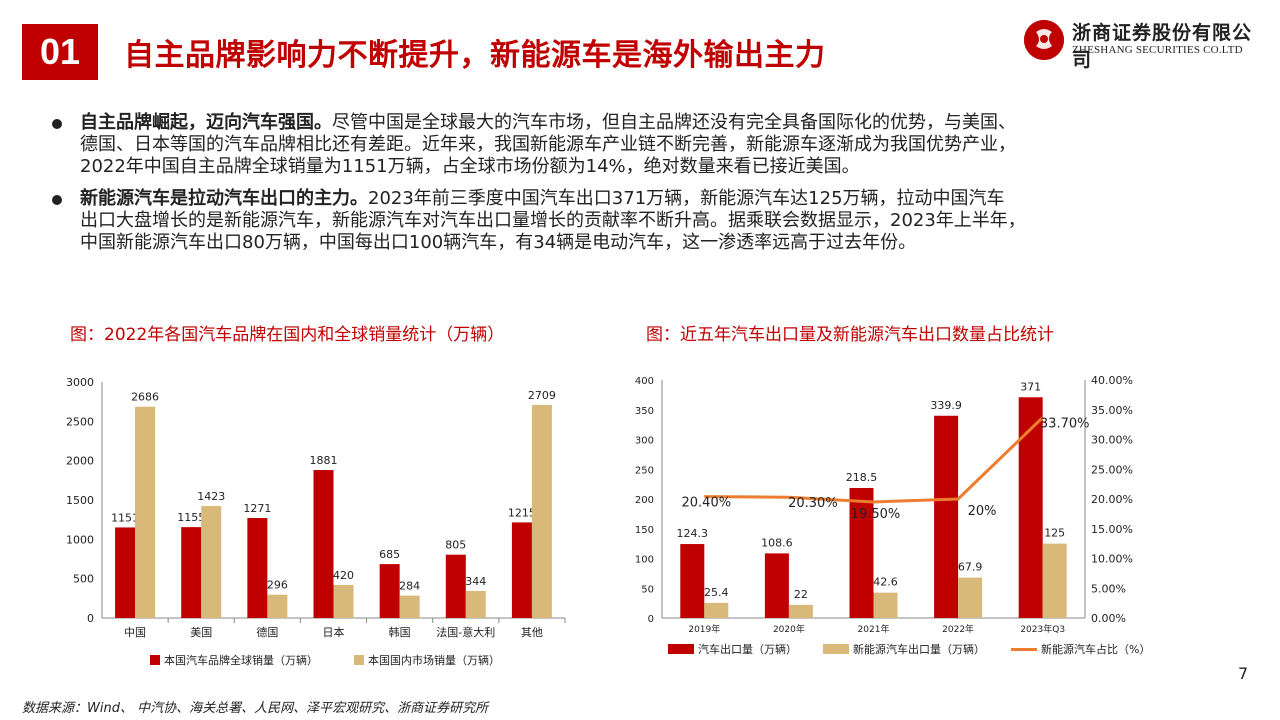 Image resolution: width=1280 pixels, height=720 pixels. What do you see at coordinates (1112, 469) in the screenshot?
I see `y2-tick-label: 25.00%` at bounding box center [1112, 469].